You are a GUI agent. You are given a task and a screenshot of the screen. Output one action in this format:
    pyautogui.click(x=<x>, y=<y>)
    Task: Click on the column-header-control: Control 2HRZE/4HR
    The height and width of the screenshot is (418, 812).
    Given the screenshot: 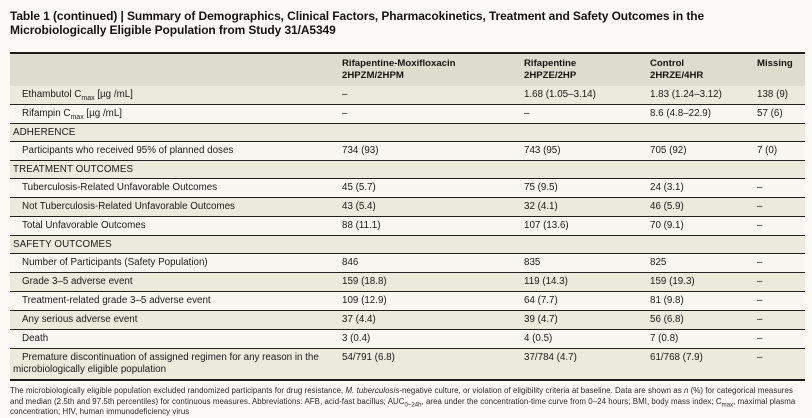 What is the action you would take?
    pyautogui.click(x=701, y=69)
    